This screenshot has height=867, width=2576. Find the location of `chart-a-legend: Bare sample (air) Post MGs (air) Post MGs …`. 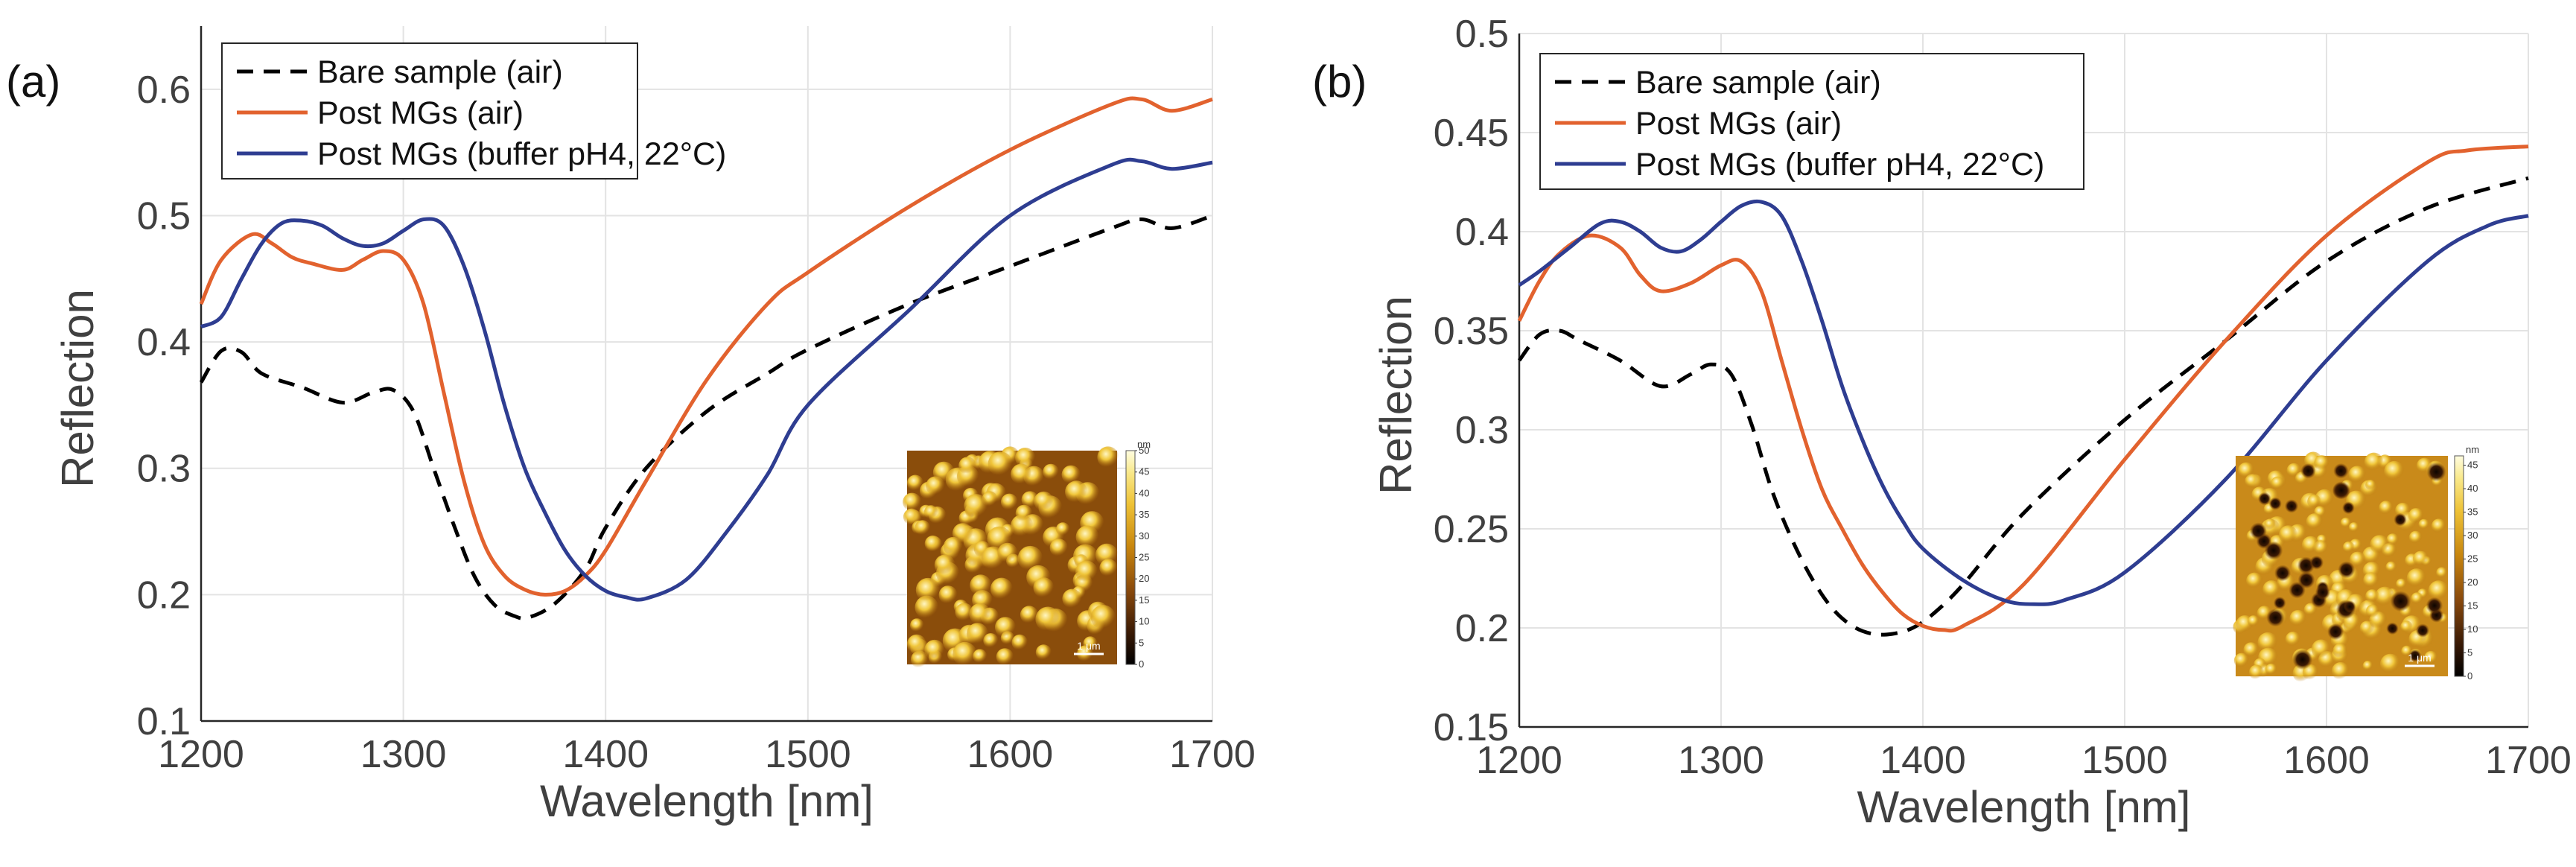

chart-a-legend: Bare sample (air) Post MGs (air) Post MGs … is located at coordinates (473, 111).